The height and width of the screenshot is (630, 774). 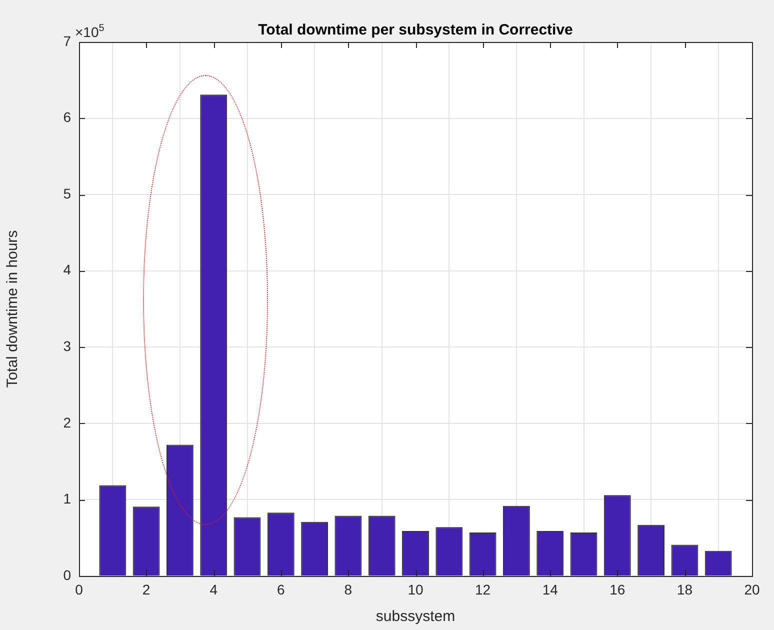 What do you see at coordinates (146, 589) in the screenshot?
I see `x-tick-label: 2` at bounding box center [146, 589].